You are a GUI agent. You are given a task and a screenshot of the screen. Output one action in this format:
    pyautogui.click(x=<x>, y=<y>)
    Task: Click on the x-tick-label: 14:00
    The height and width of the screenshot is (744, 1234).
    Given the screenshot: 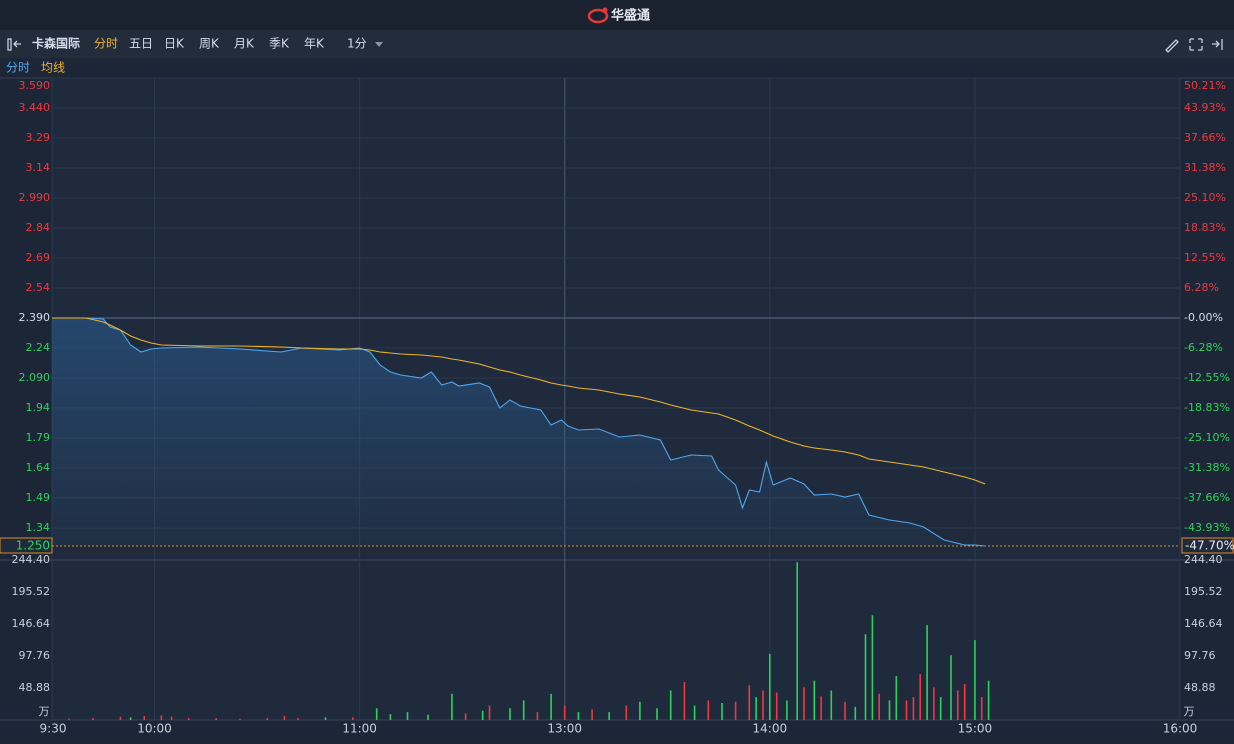 What is the action you would take?
    pyautogui.click(x=770, y=729)
    